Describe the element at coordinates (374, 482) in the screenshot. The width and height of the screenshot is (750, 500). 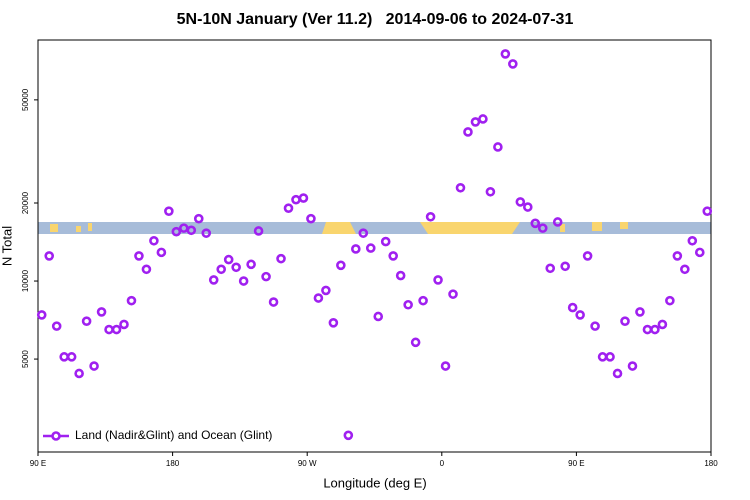
I see `x-axis-label: Longitude (deg E)` at that location.